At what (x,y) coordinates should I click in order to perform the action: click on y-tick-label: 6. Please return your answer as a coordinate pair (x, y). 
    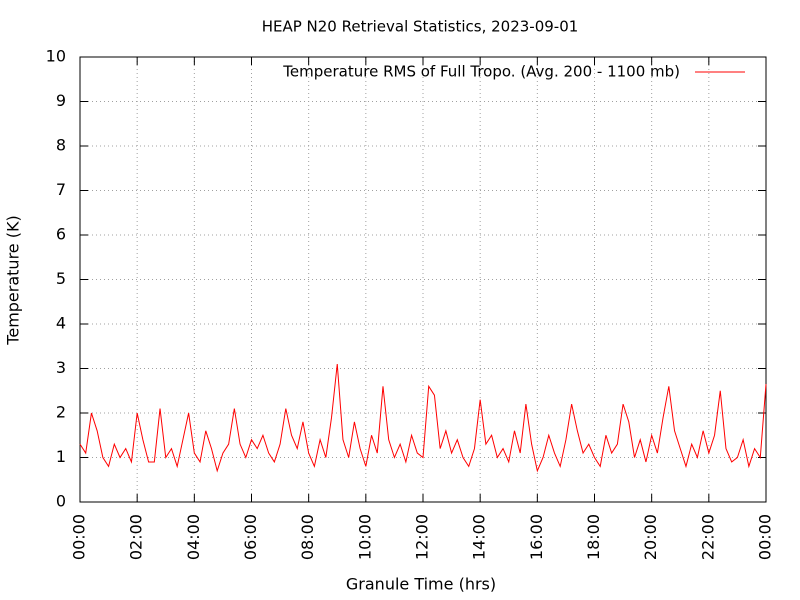
    Looking at the image, I should click on (61, 234).